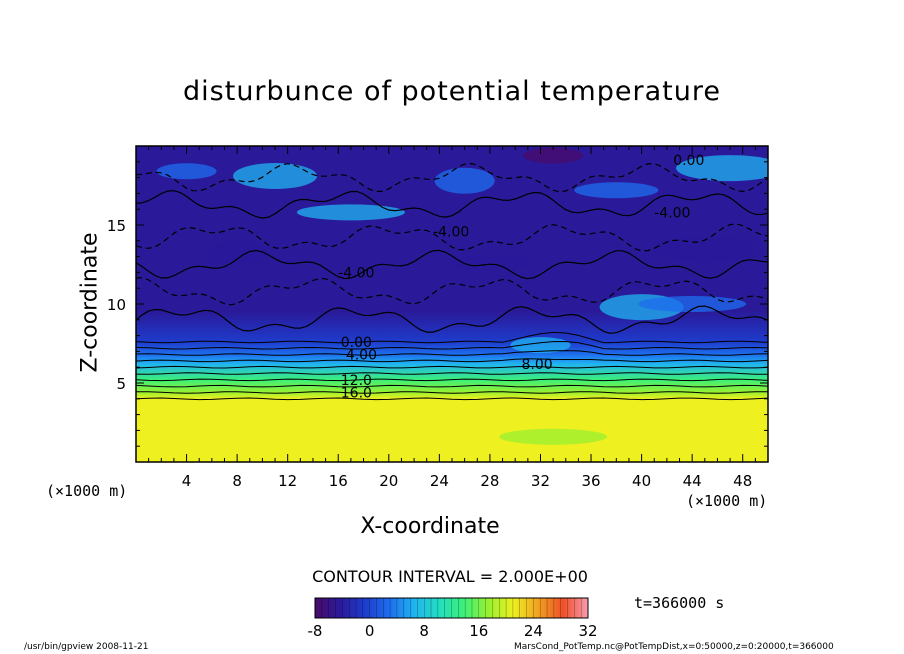 The height and width of the screenshot is (654, 904). I want to click on x-axis-unit-right: (×1000 m), so click(727, 501).